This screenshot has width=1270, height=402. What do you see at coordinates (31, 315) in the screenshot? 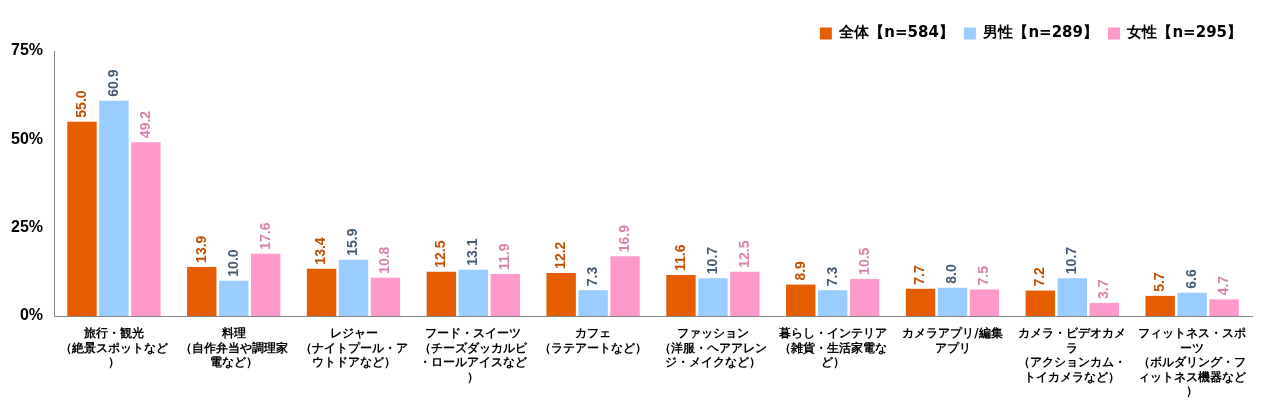
I see `y-tick-label: 0%` at bounding box center [31, 315].